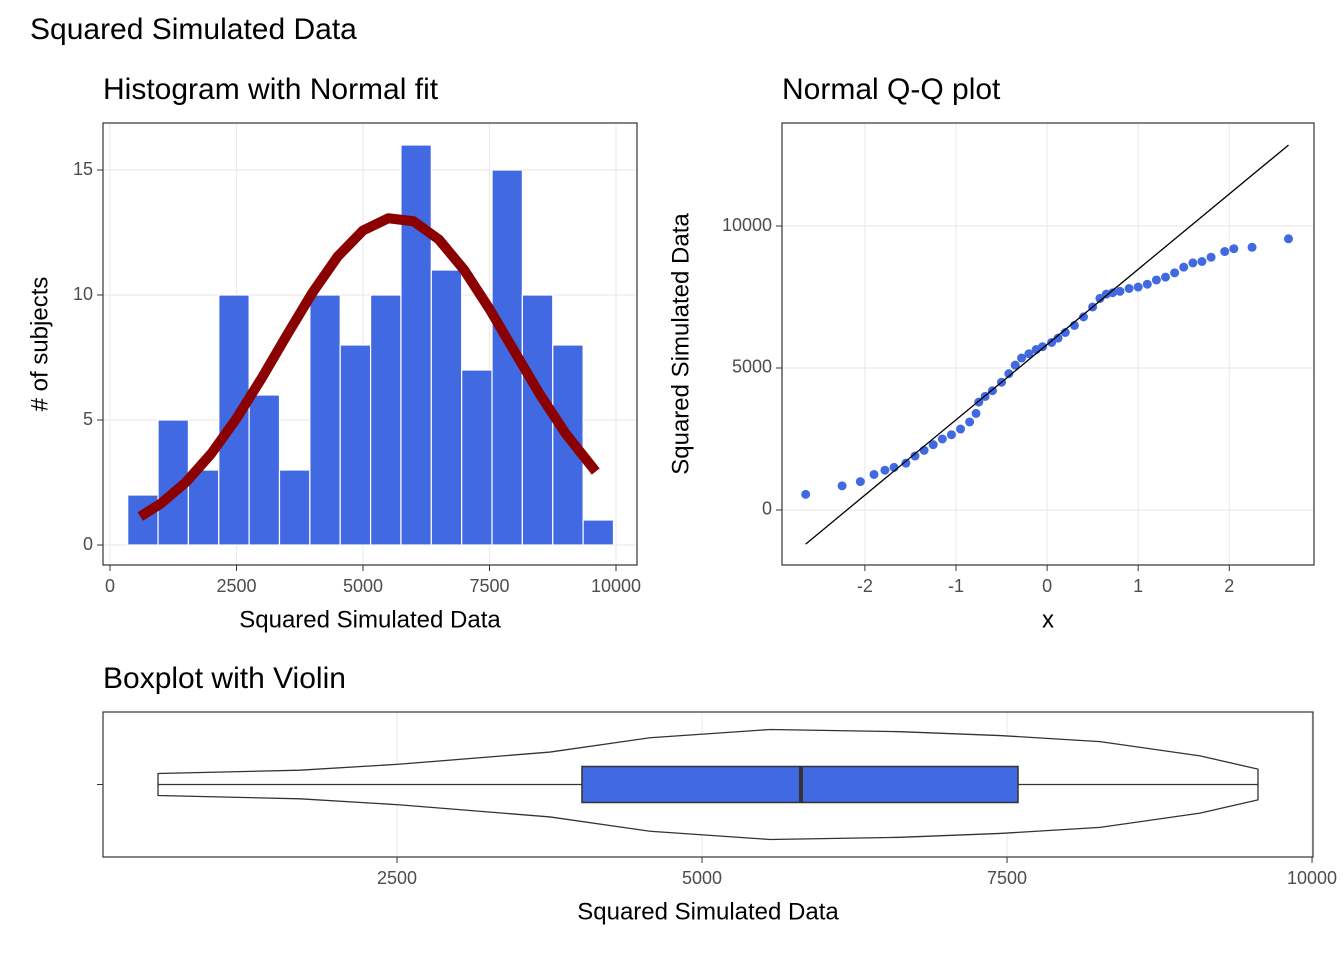  I want to click on y-tick-label: 10, so click(83, 294).